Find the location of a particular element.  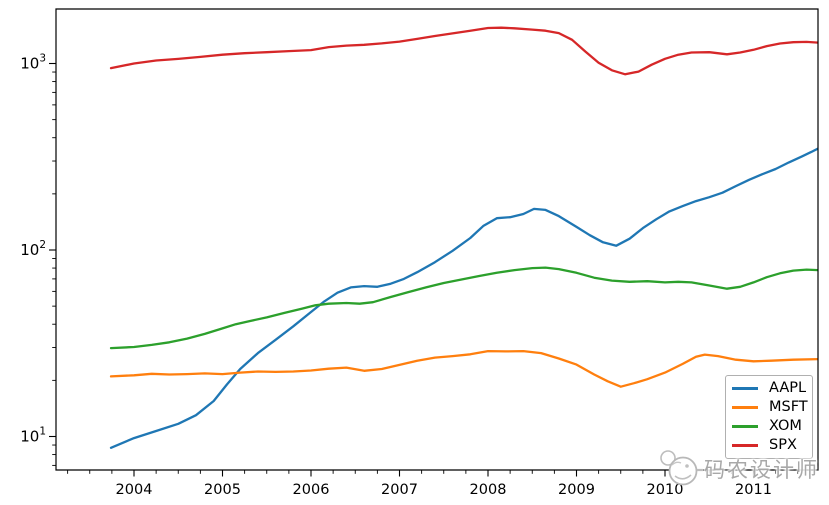

legend-label: MSFT is located at coordinates (788, 407).